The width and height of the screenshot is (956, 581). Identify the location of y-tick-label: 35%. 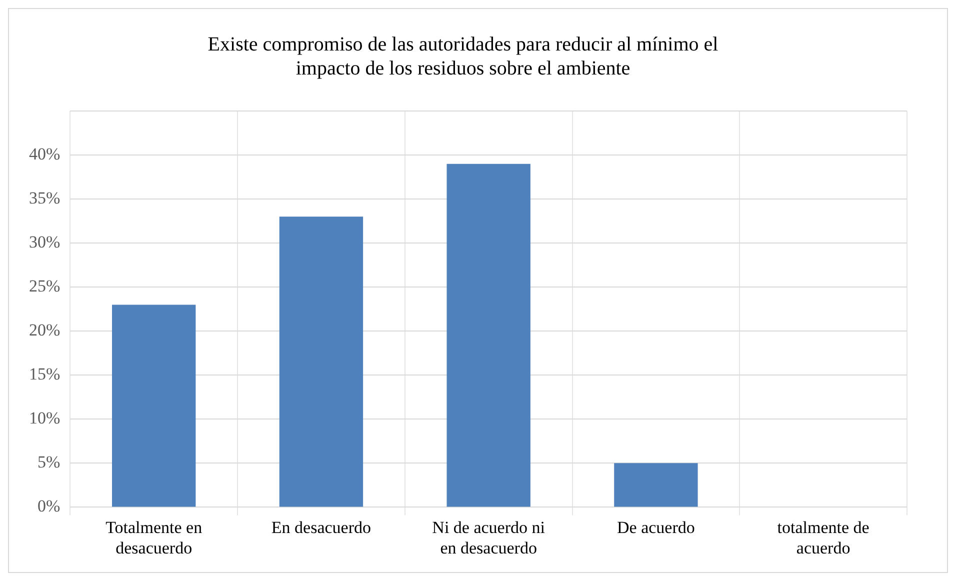
(44, 198).